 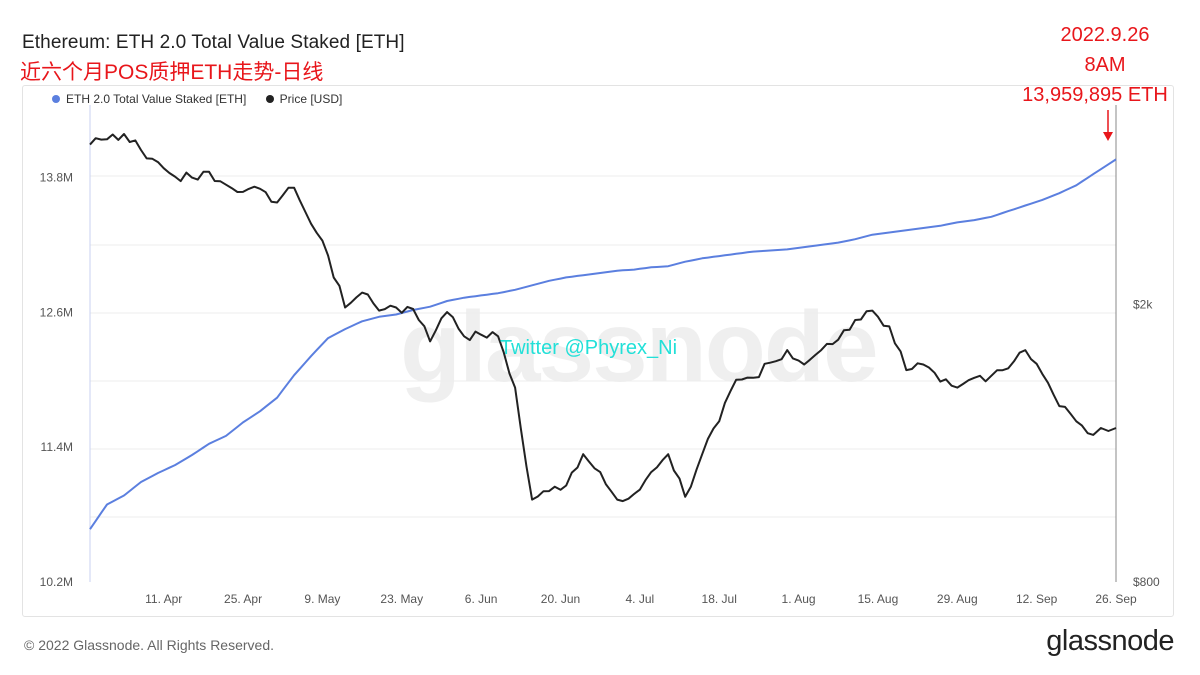 What do you see at coordinates (1116, 599) in the screenshot?
I see `x-tick-12: 26. Sep` at bounding box center [1116, 599].